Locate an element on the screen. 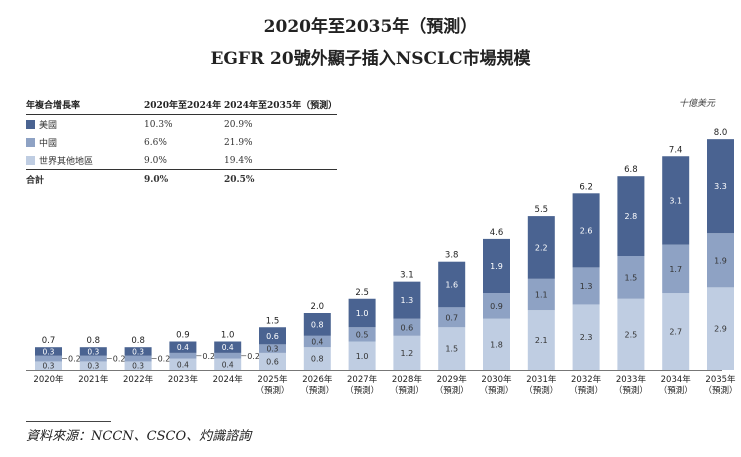 Image resolution: width=741 pixels, height=457 pixels. x-tick-label-0: 2020年 is located at coordinates (48, 379).